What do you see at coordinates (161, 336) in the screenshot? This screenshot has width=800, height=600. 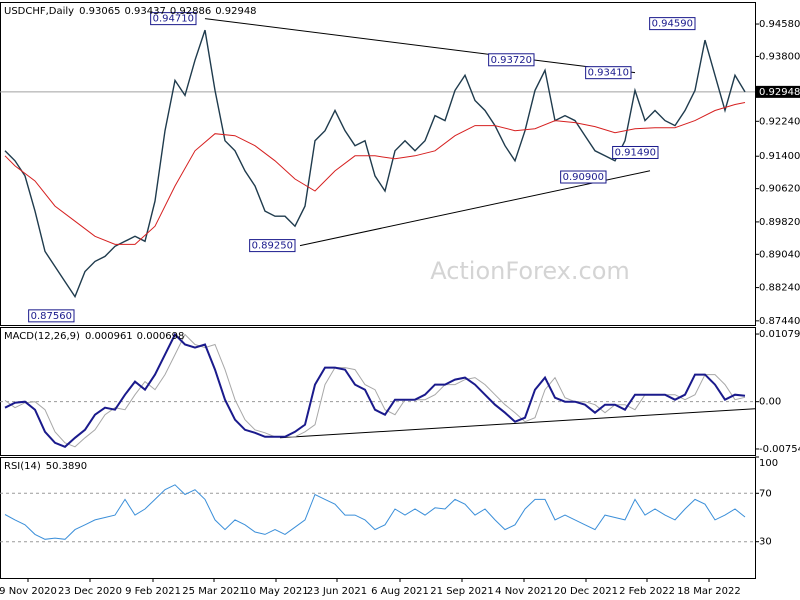 I see `header-value: 0.000698` at bounding box center [161, 336].